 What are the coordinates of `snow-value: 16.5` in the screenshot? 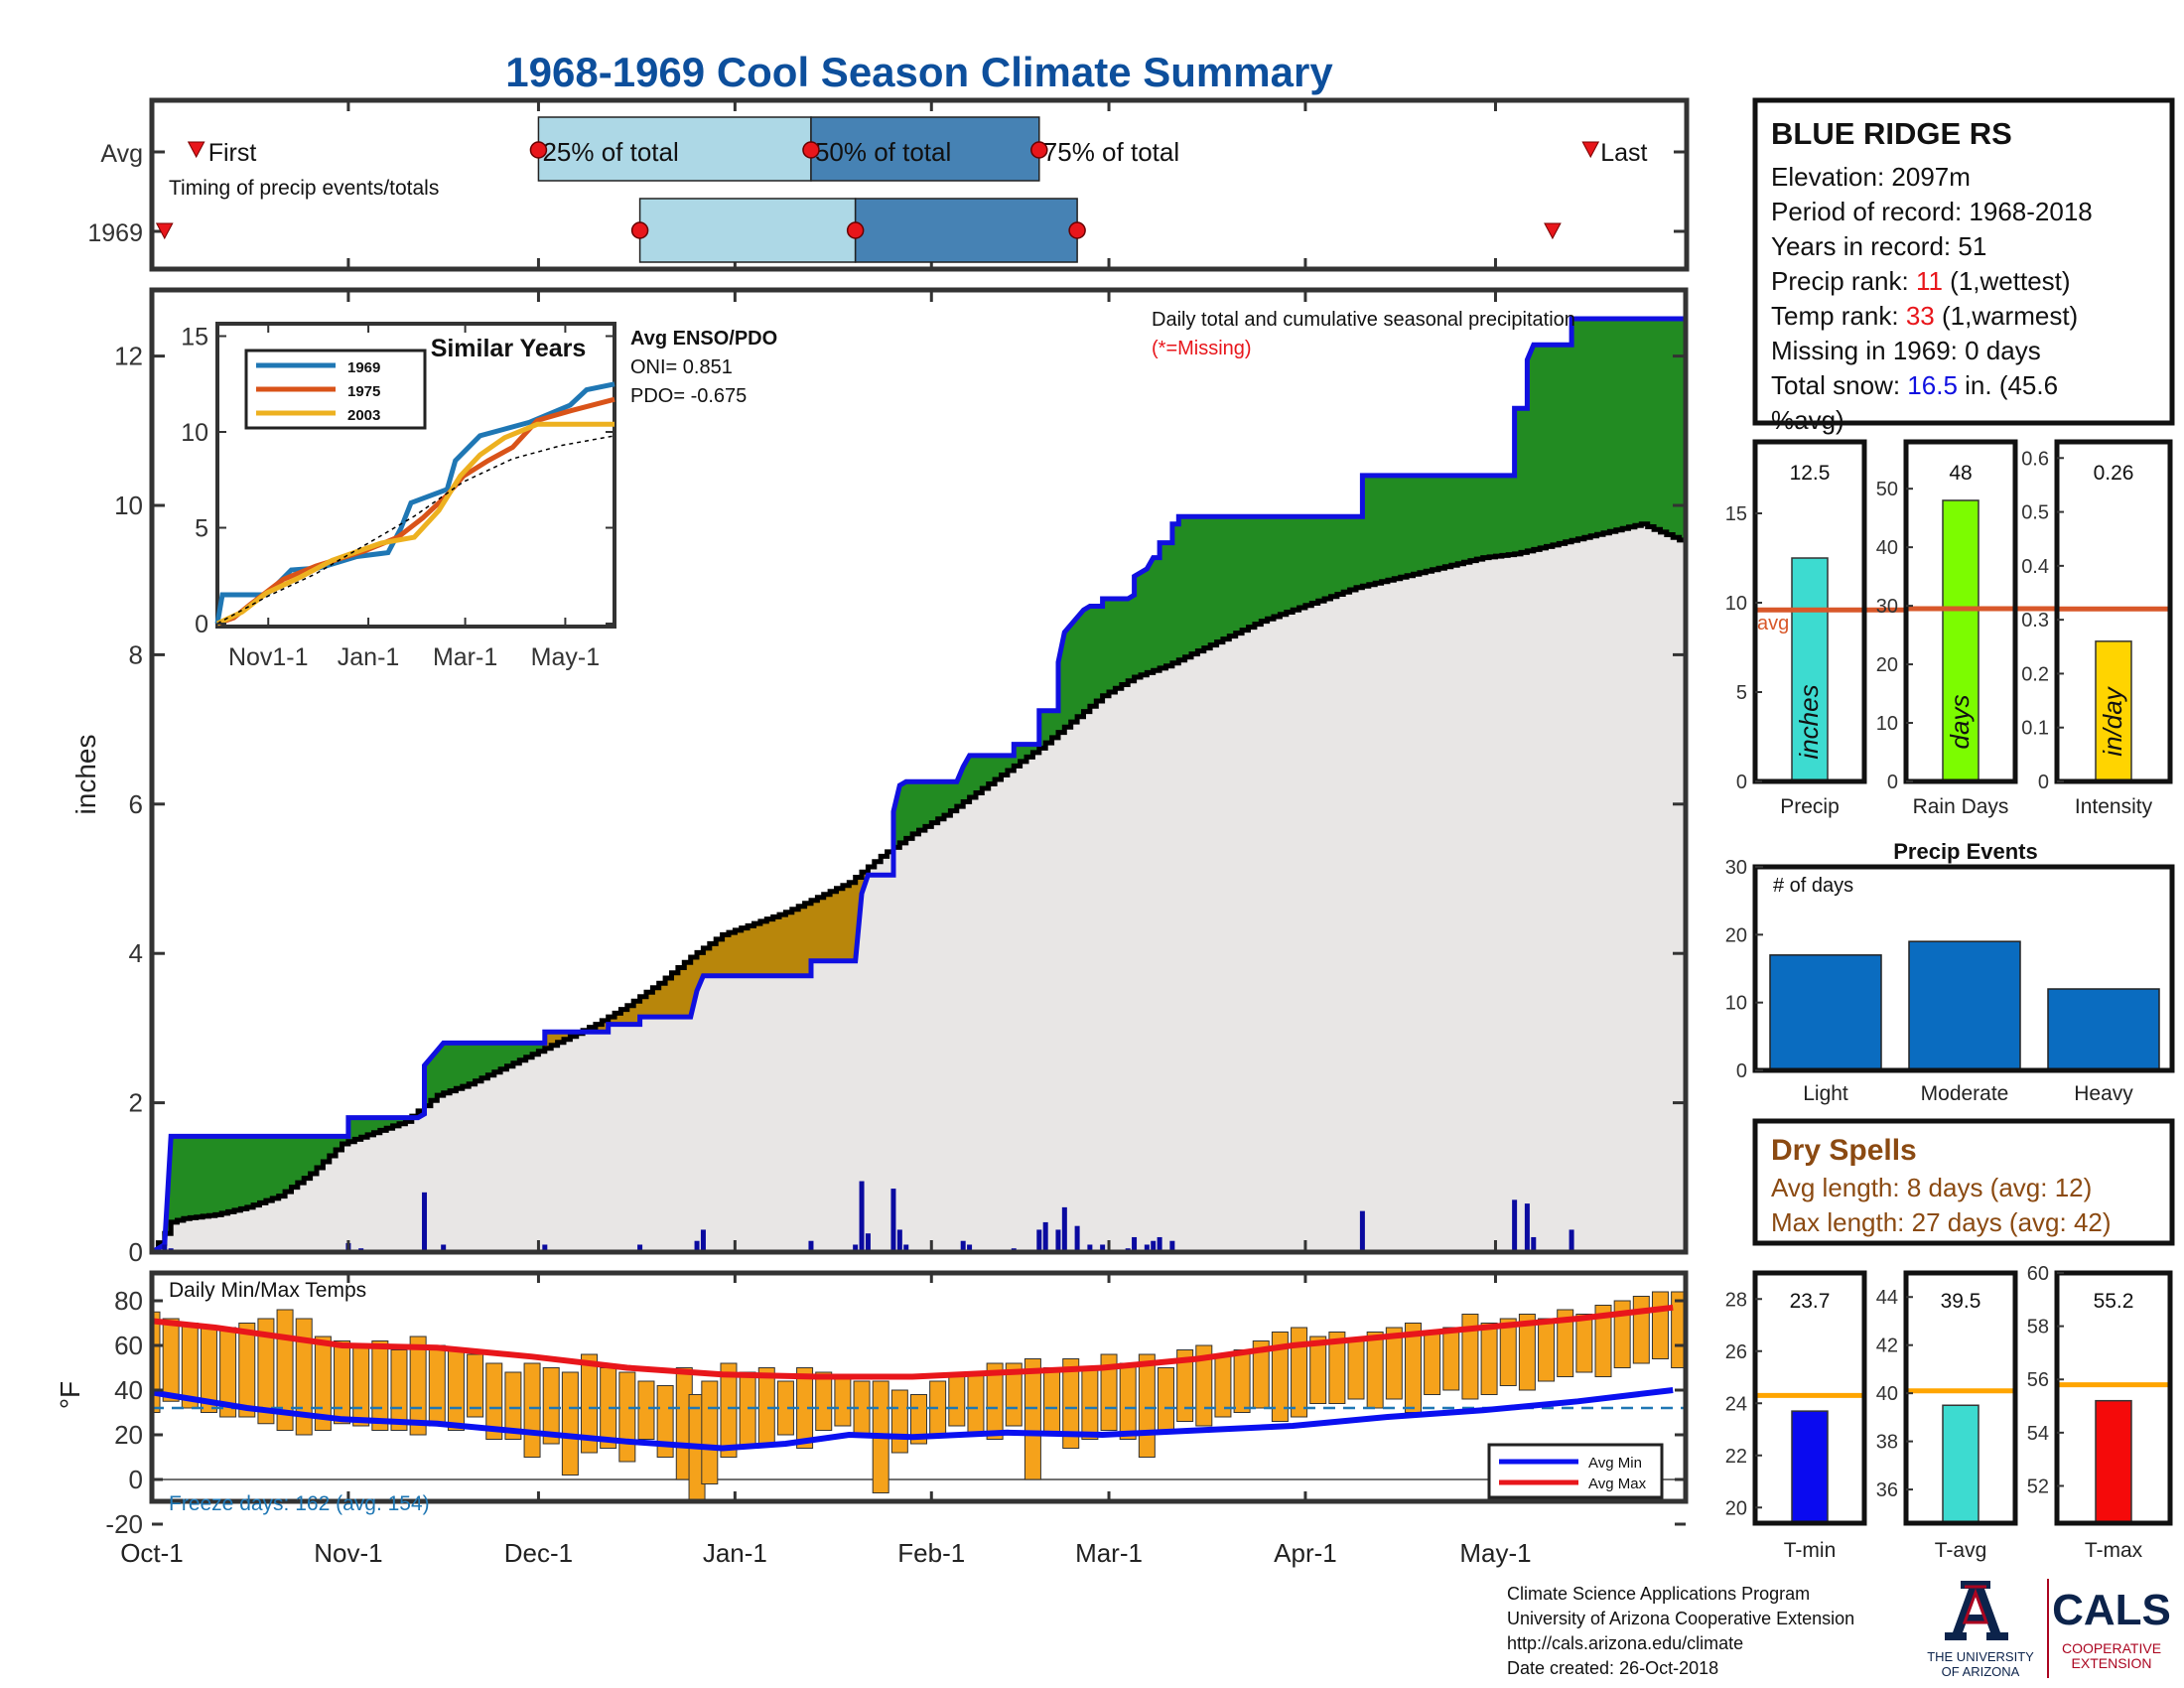 It's located at (1932, 385).